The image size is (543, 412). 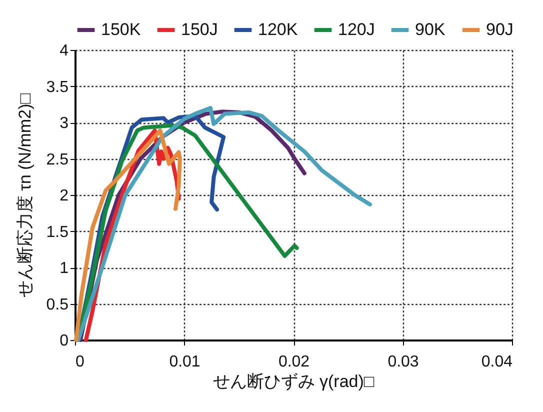 I want to click on y-tick-label: 0, so click(x=64, y=341).